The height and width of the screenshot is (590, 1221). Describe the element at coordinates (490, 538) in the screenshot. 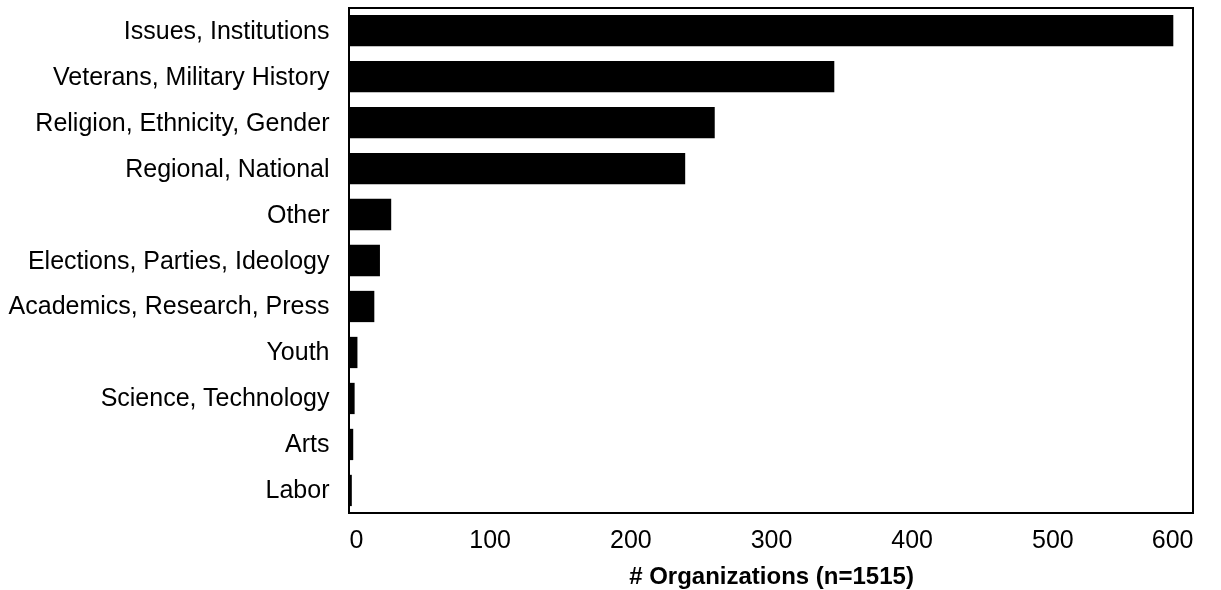

I see `x-tick-label: 100` at that location.